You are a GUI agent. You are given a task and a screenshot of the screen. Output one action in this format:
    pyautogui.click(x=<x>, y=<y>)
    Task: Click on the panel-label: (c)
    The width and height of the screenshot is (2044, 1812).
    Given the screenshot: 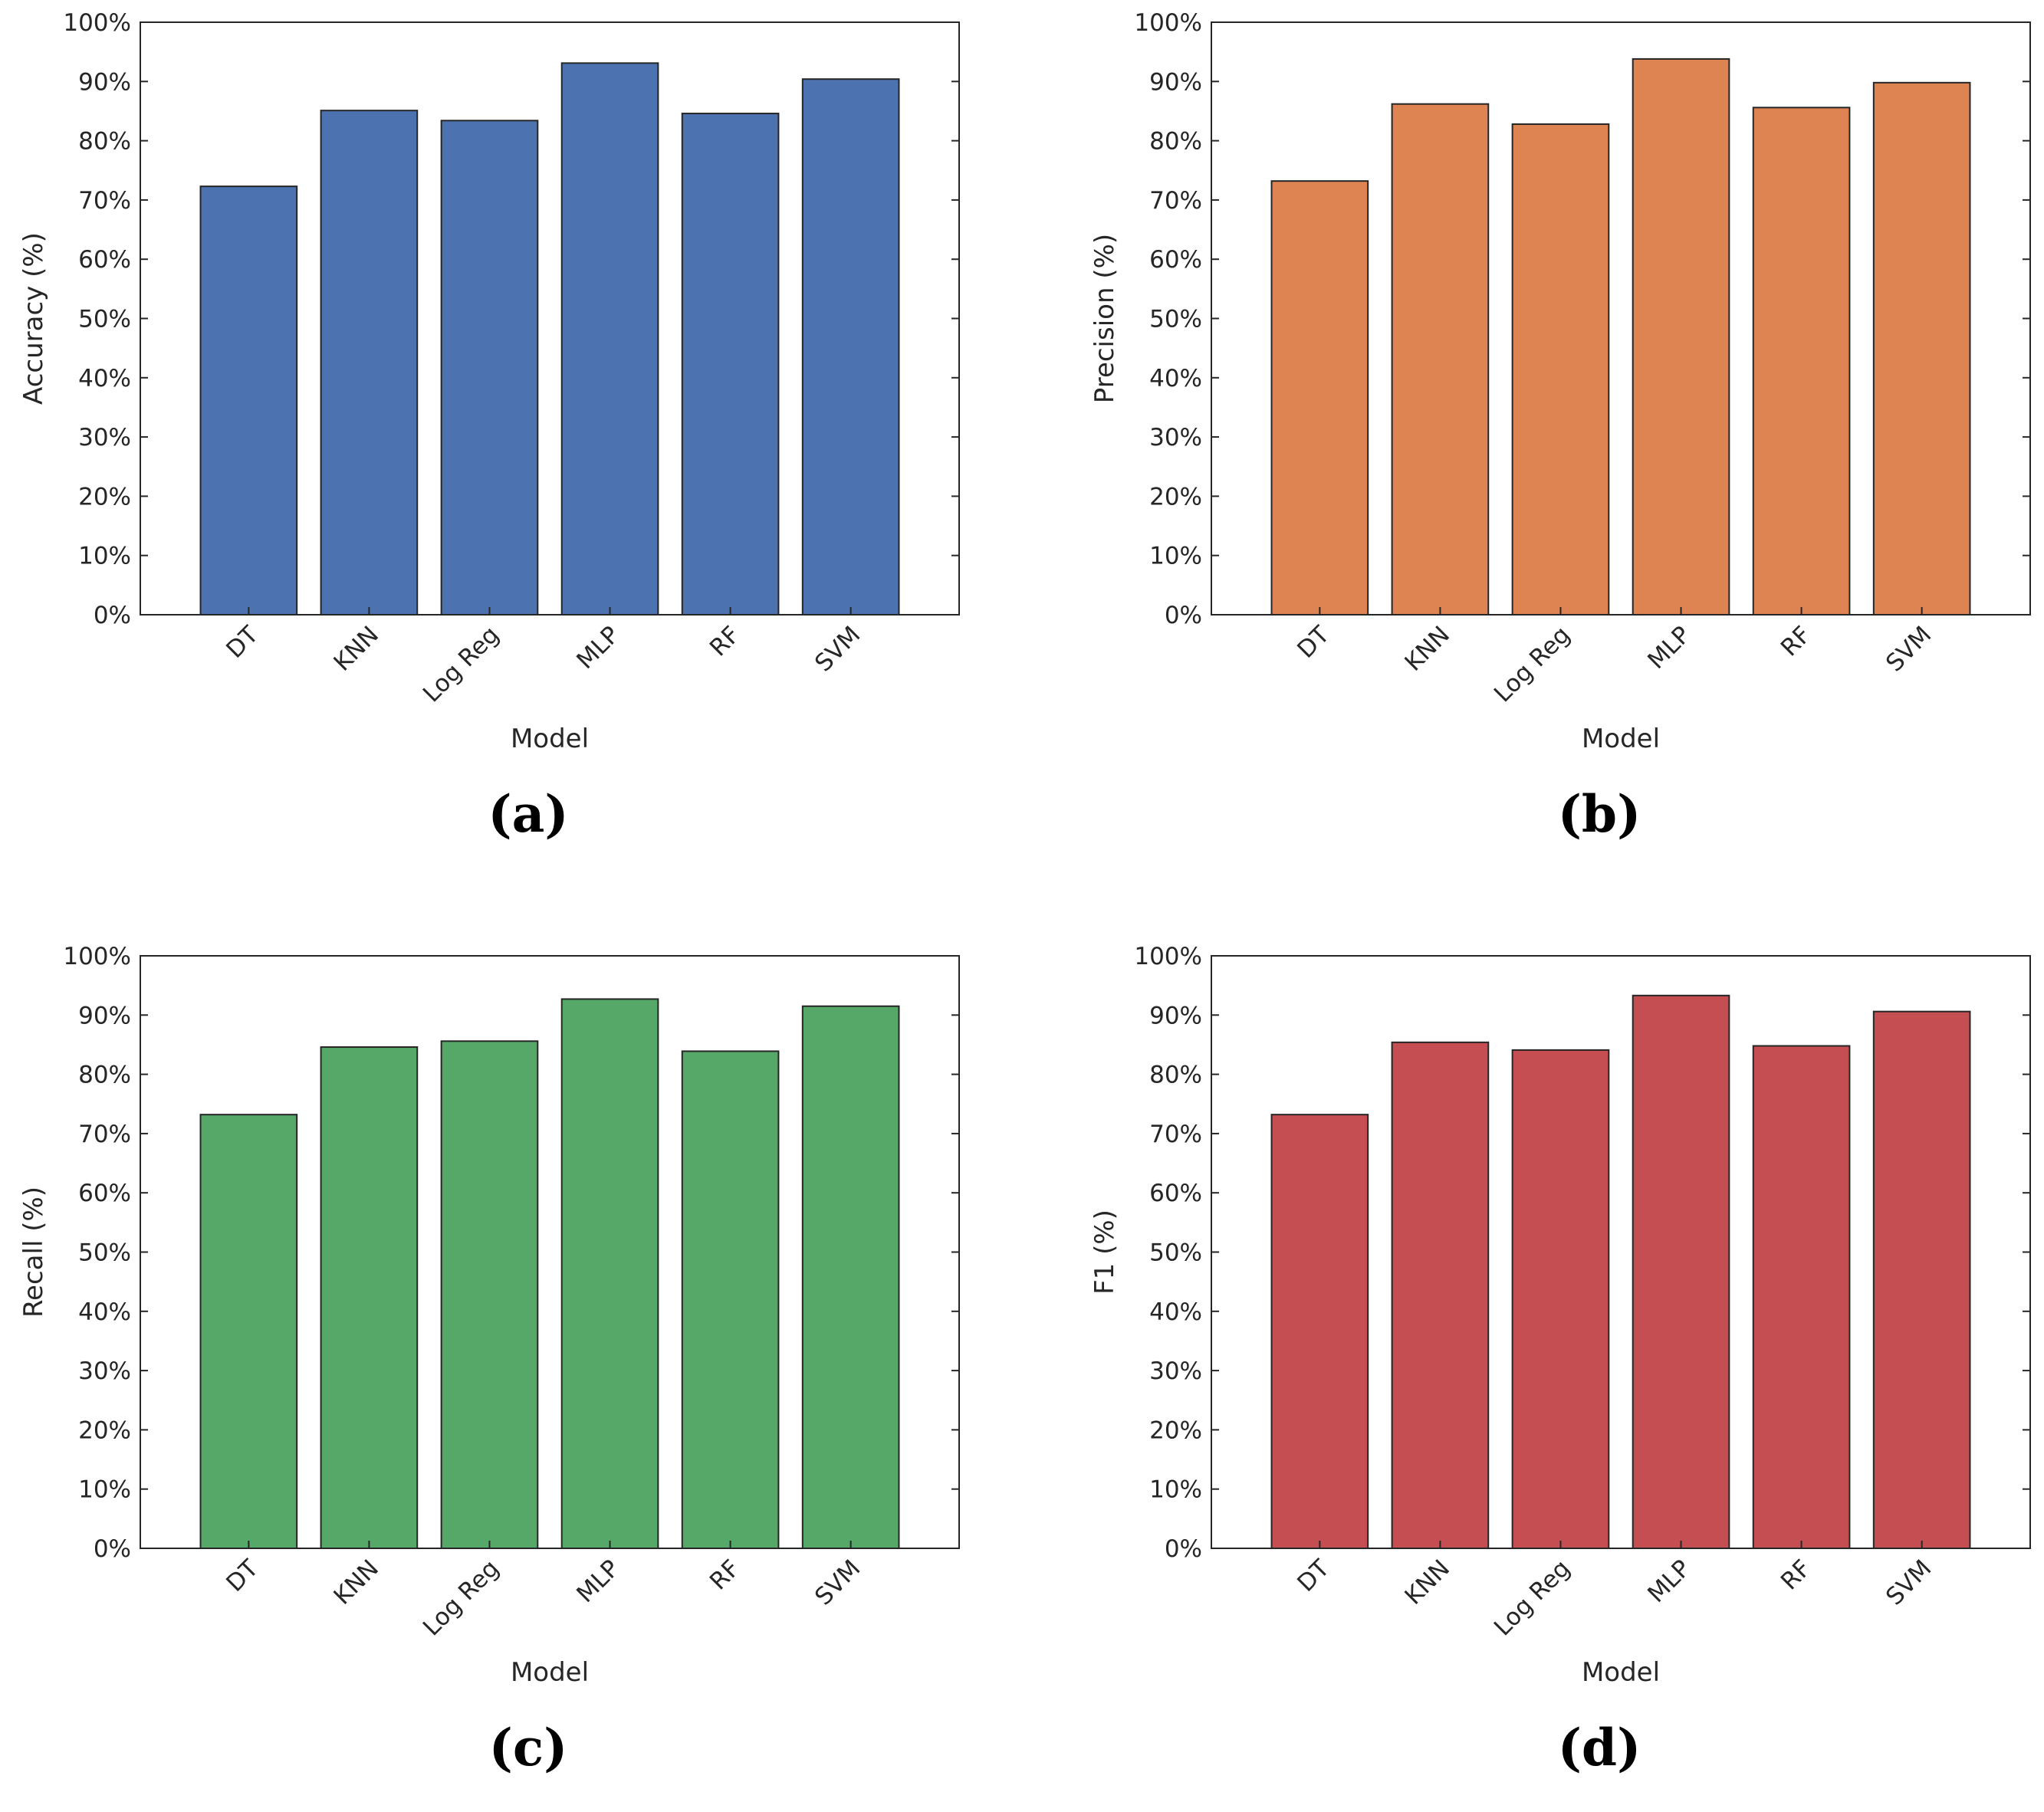 What is the action you would take?
    pyautogui.click(x=528, y=1748)
    